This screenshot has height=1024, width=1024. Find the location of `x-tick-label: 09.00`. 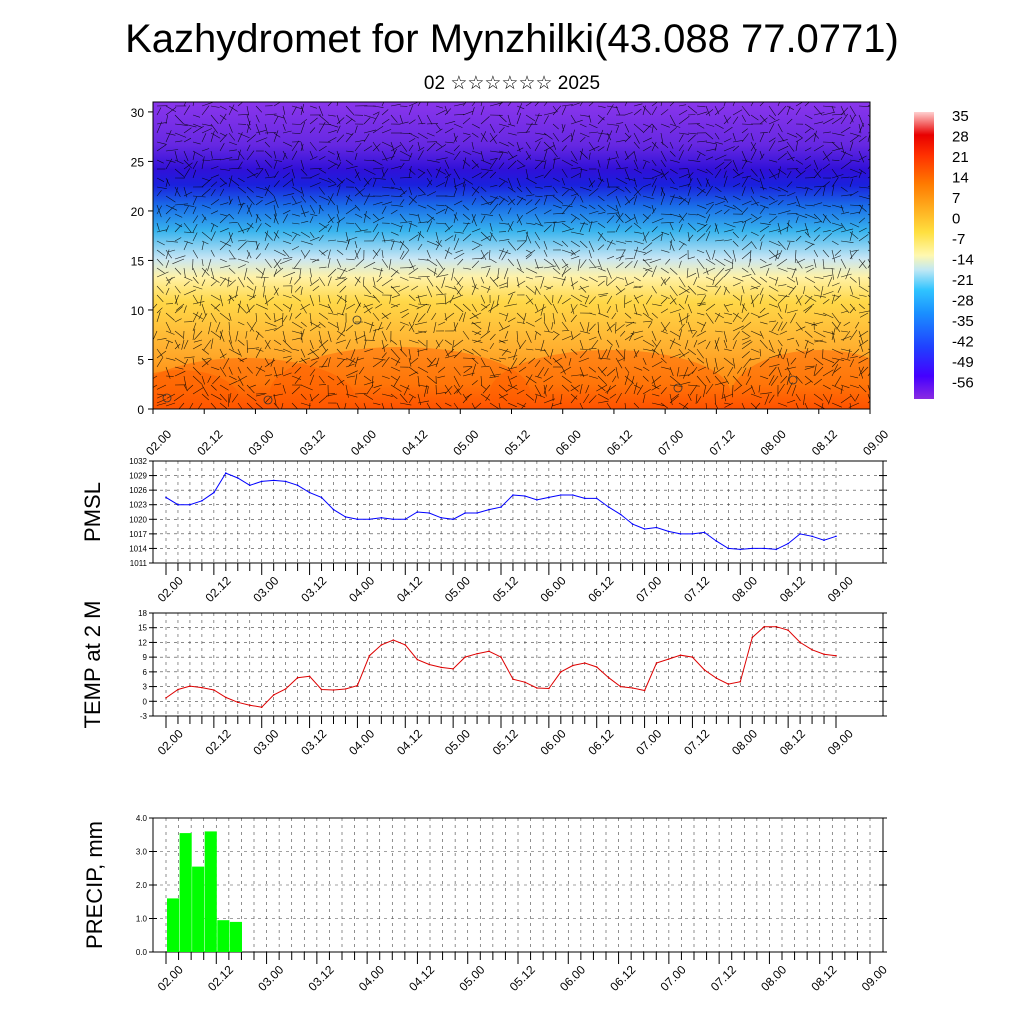

x-tick-label: 09.00 is located at coordinates (840, 741).